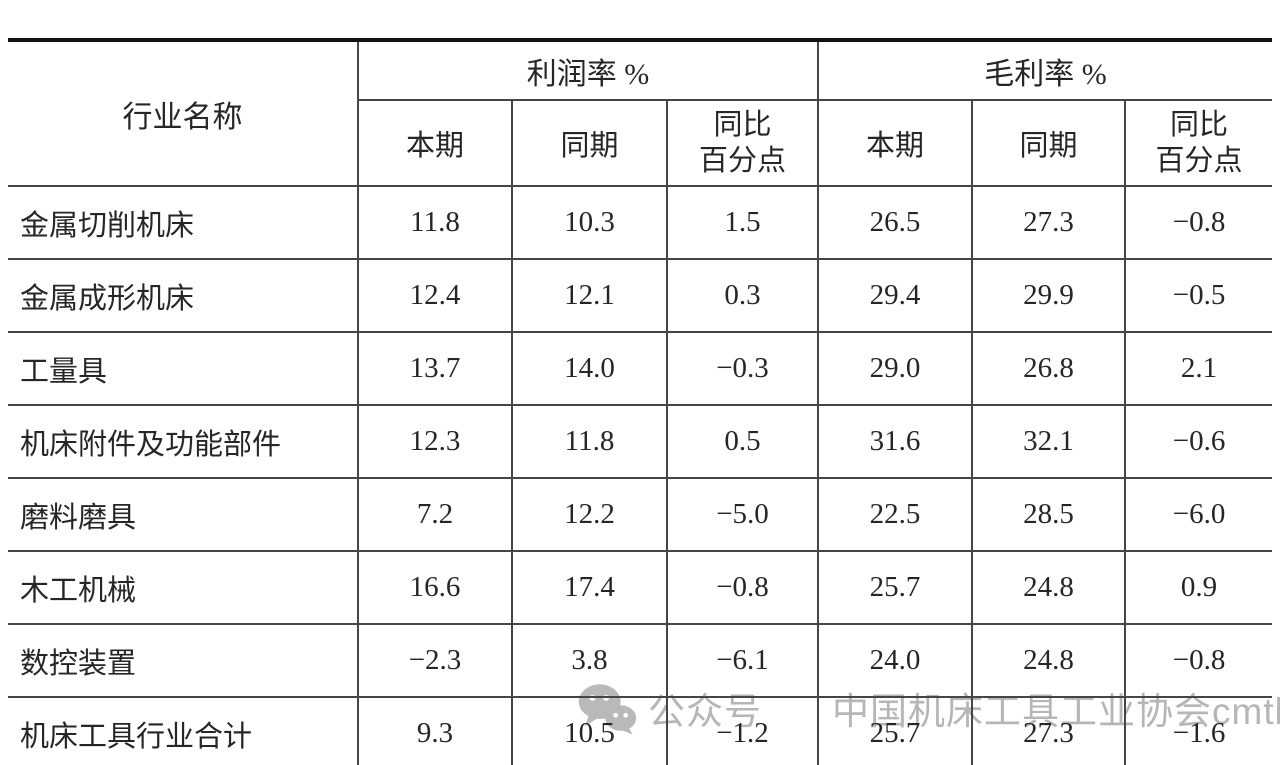 This screenshot has height=765, width=1280. I want to click on header-group-profit-rate: 利润率 %, so click(588, 70).